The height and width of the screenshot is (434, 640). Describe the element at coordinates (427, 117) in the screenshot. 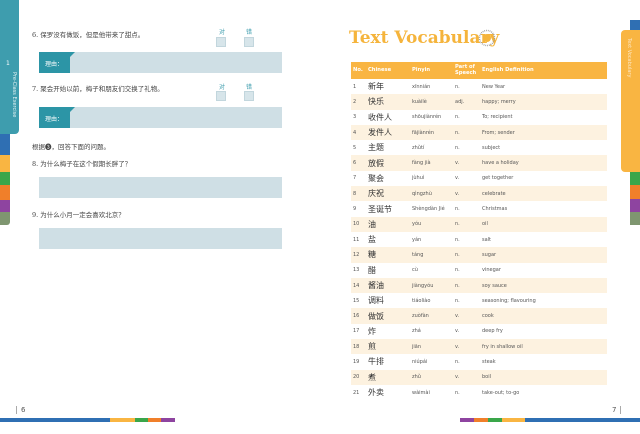

I see `pinyin: shōujiànrén` at that location.